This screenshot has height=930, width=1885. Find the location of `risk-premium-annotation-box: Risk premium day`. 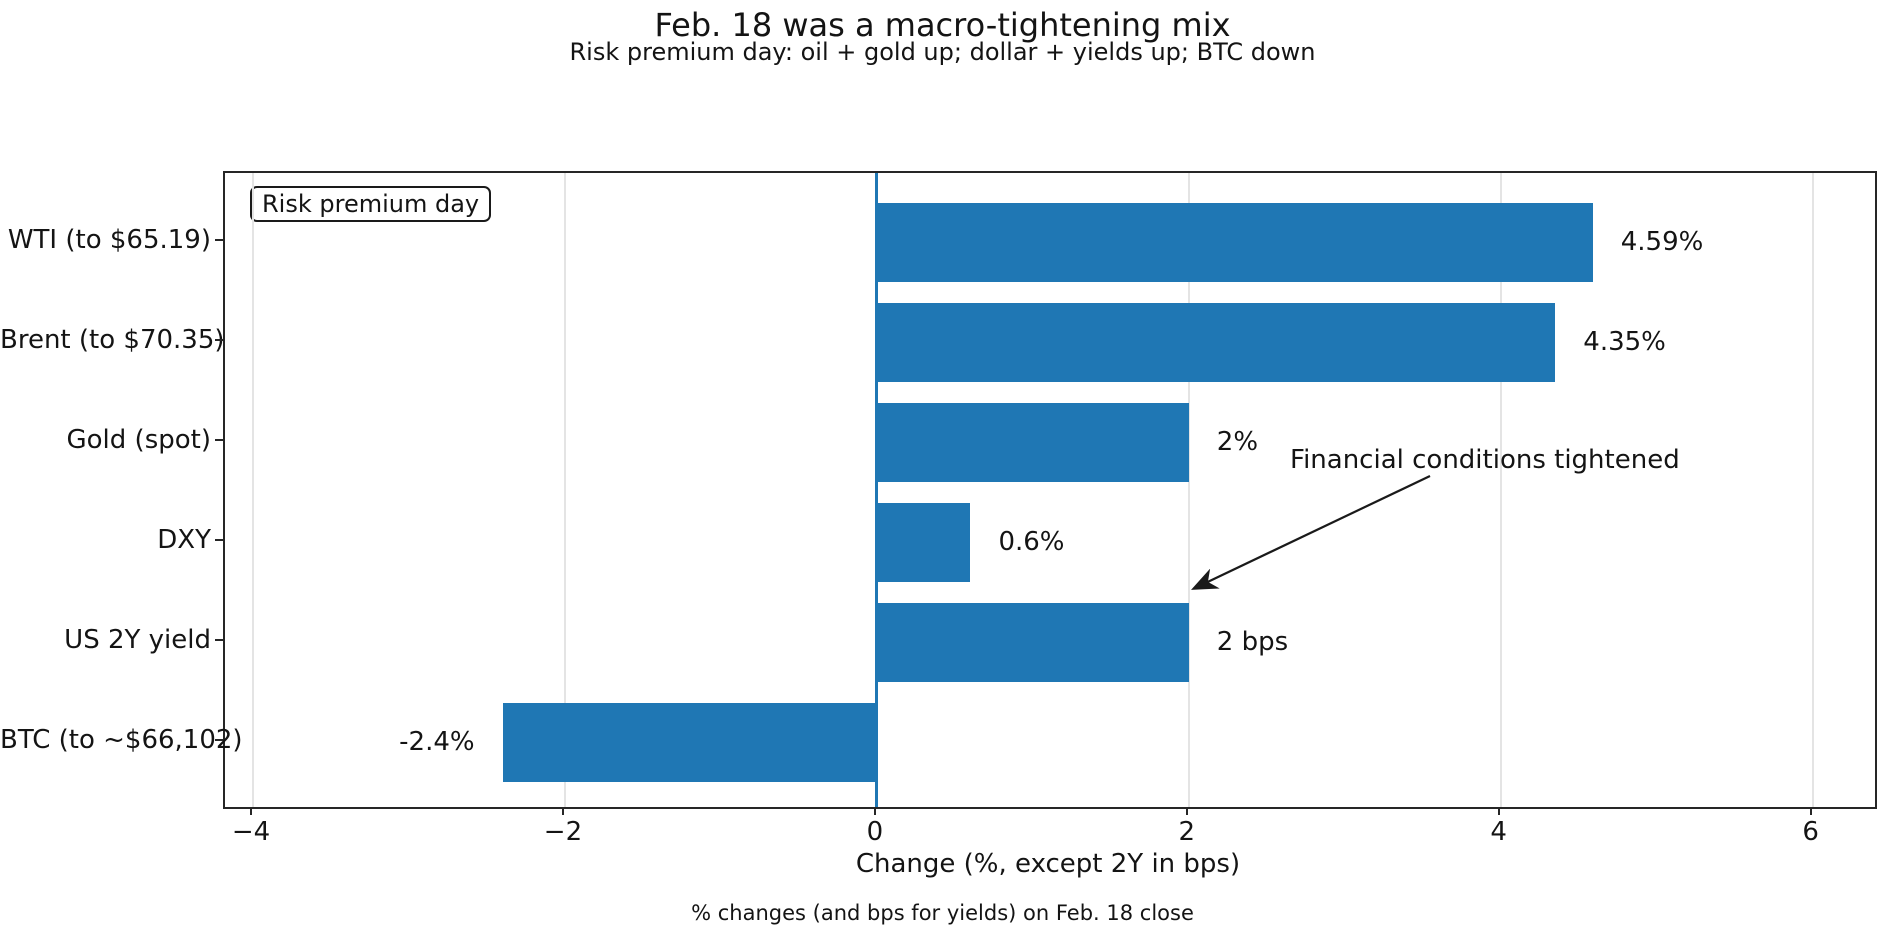

risk-premium-annotation-box: Risk premium day is located at coordinates (371, 204).